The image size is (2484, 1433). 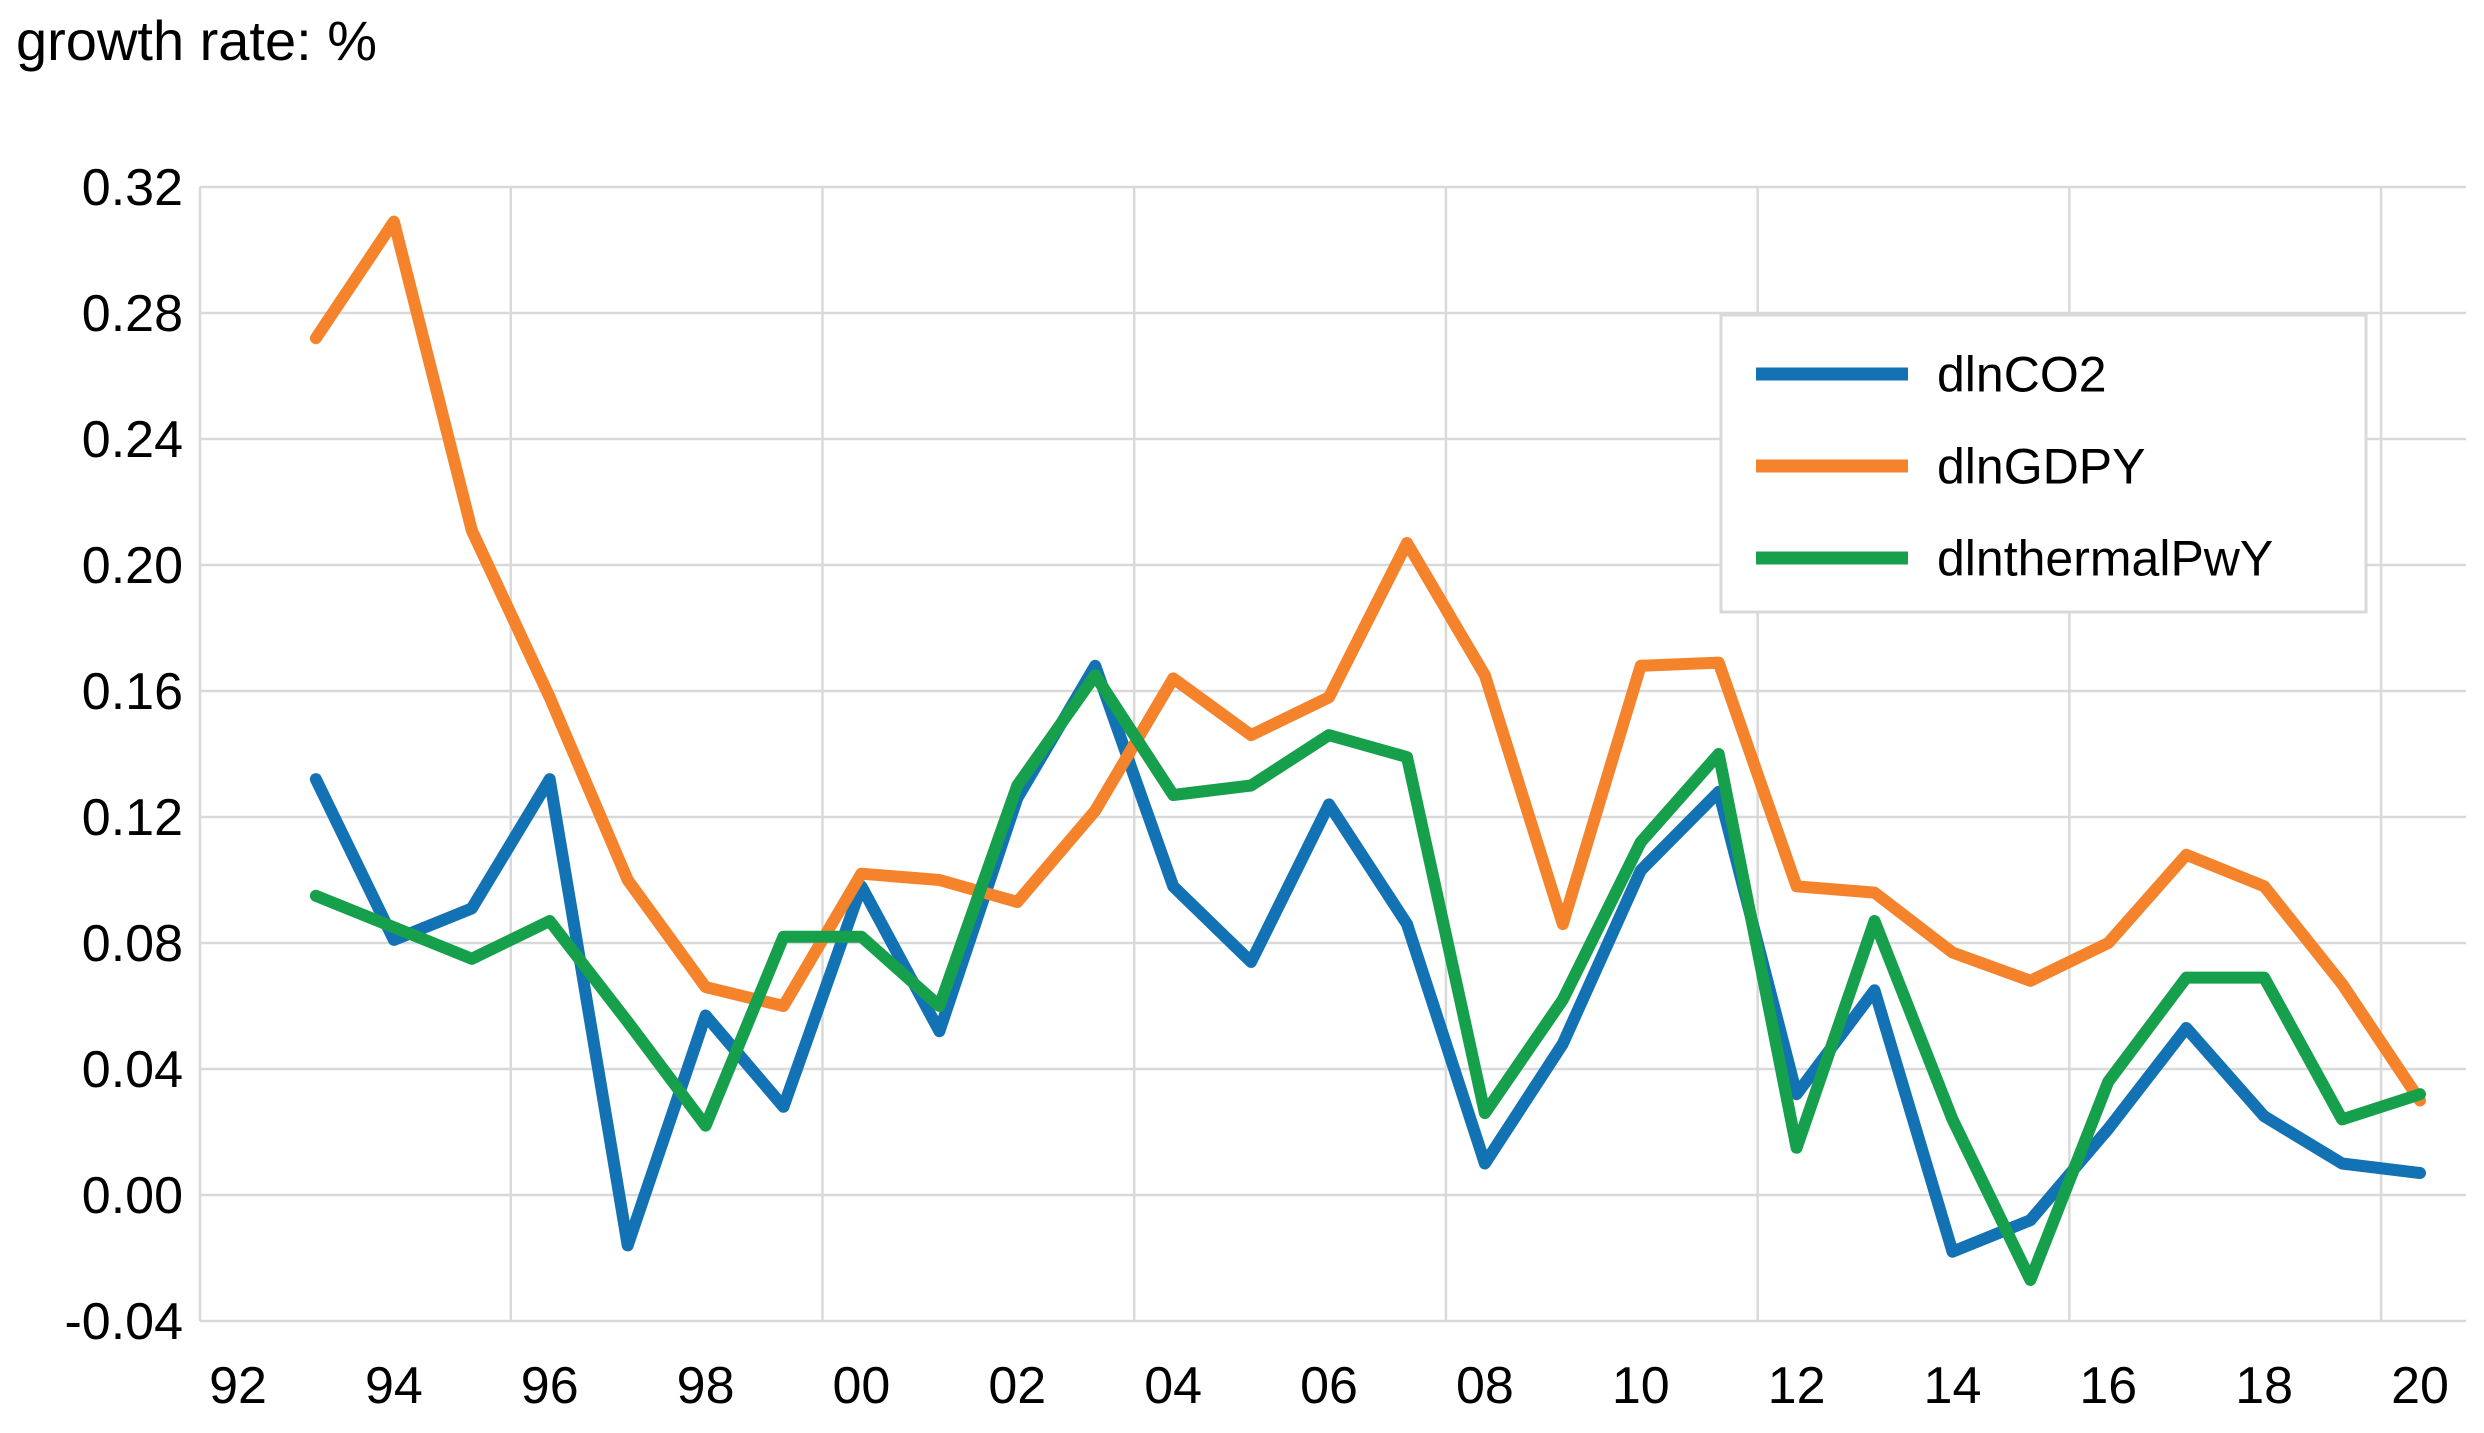 What do you see at coordinates (2041, 467) in the screenshot?
I see `legend-label-dlnGDPY: dlnGDPY` at bounding box center [2041, 467].